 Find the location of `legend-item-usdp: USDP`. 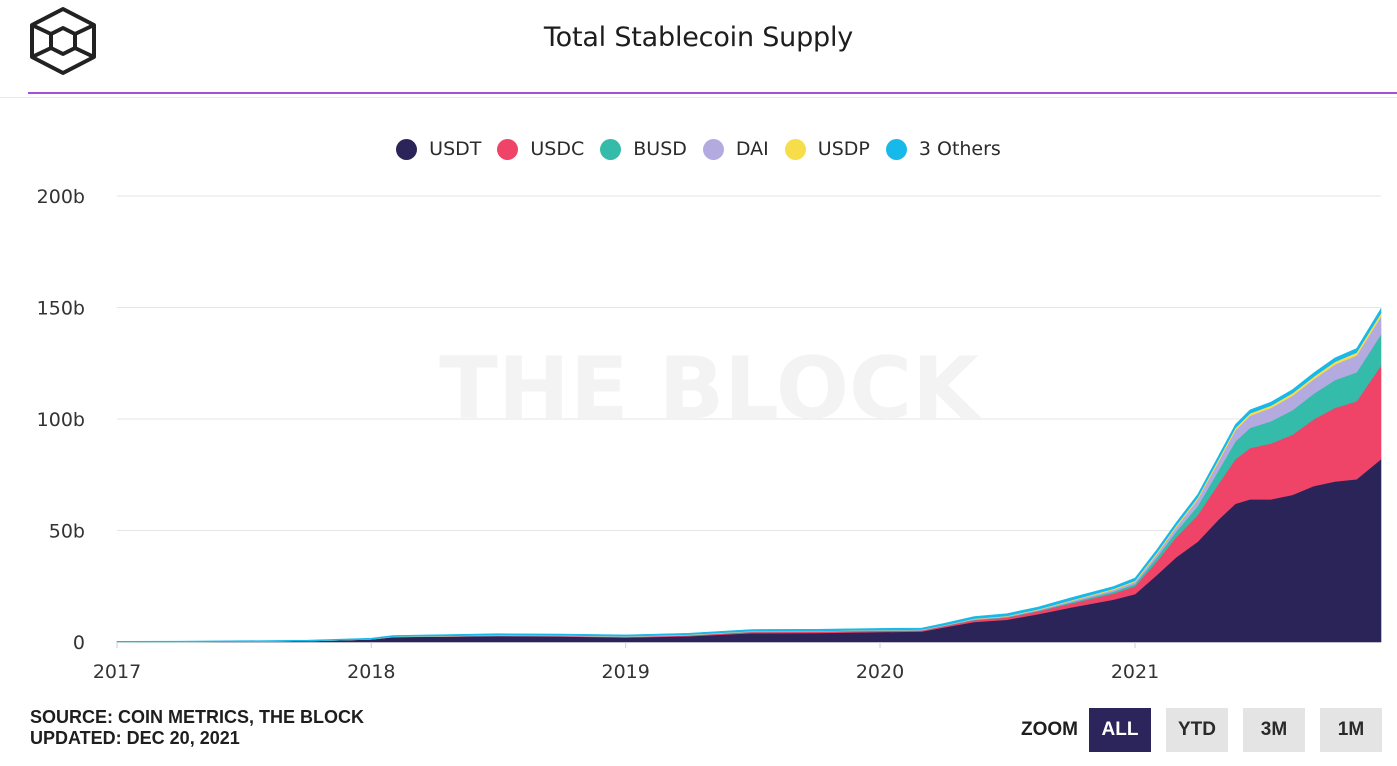

legend-item-usdp: USDP is located at coordinates (827, 149).